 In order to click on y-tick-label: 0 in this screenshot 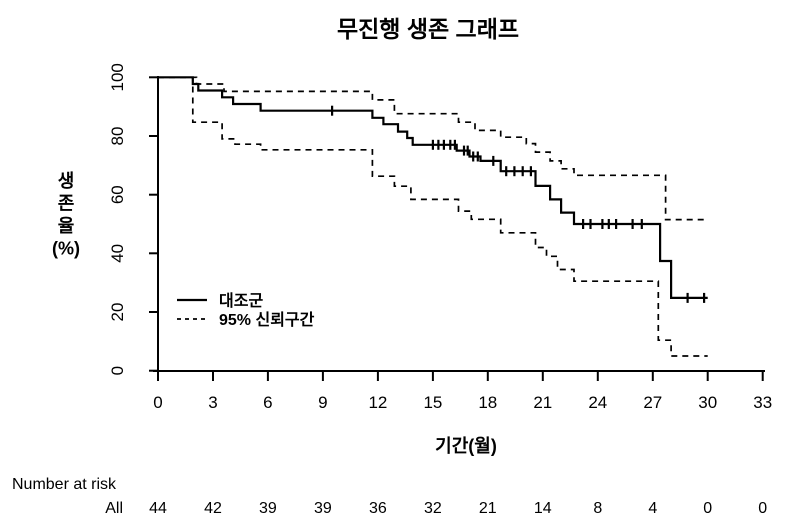, I will do `click(117, 370)`.